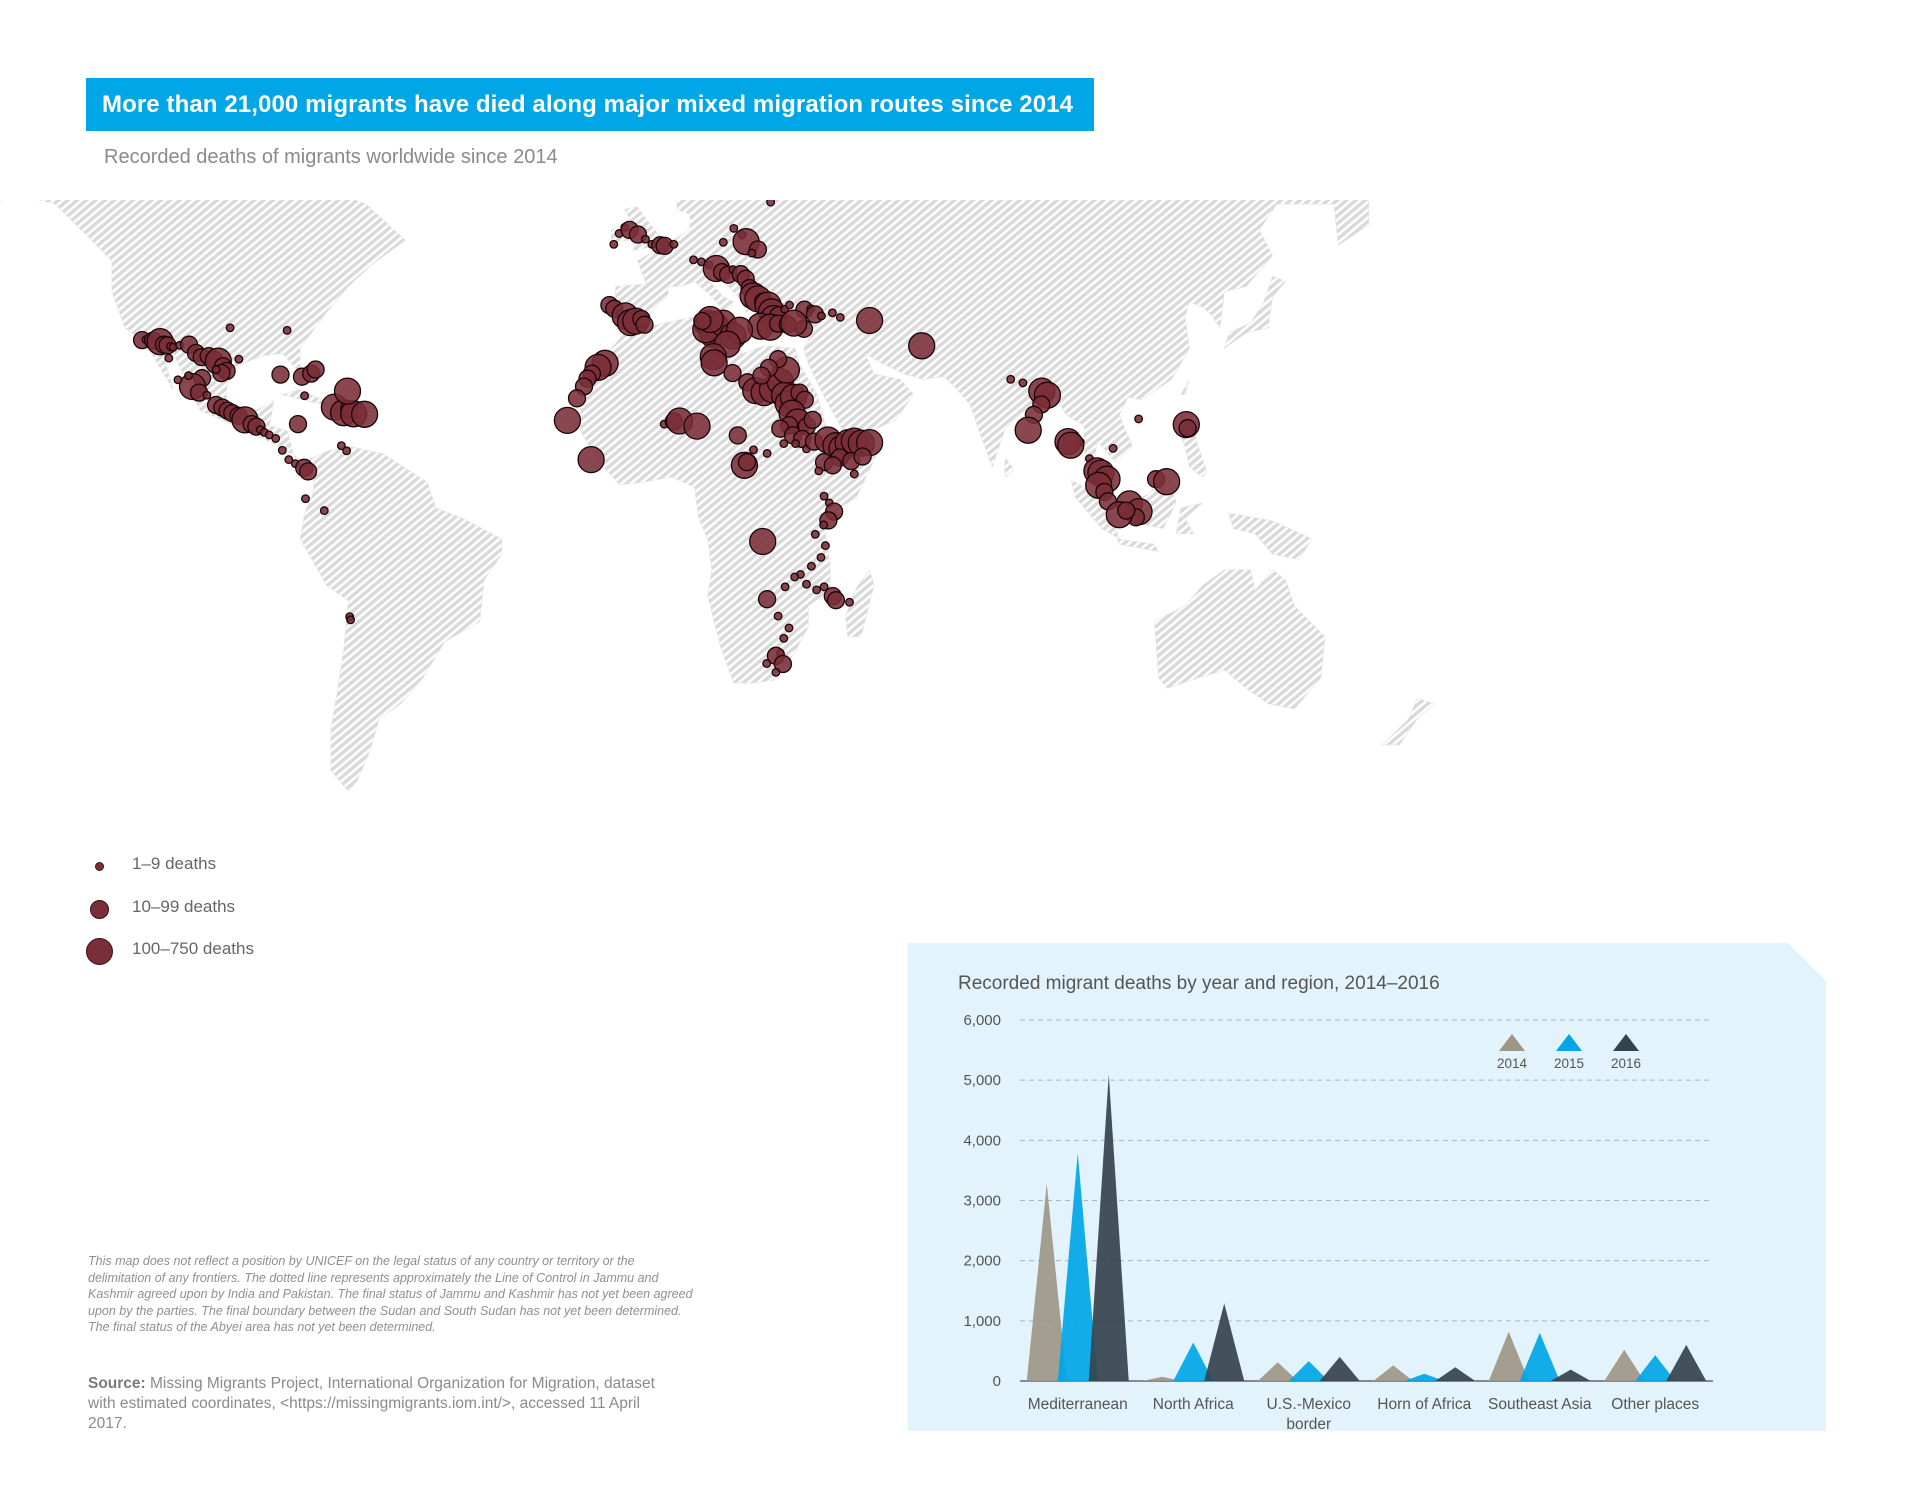 Image resolution: width=1920 pixels, height=1510 pixels. I want to click on legend-label-small: 1–9 deaths, so click(174, 863).